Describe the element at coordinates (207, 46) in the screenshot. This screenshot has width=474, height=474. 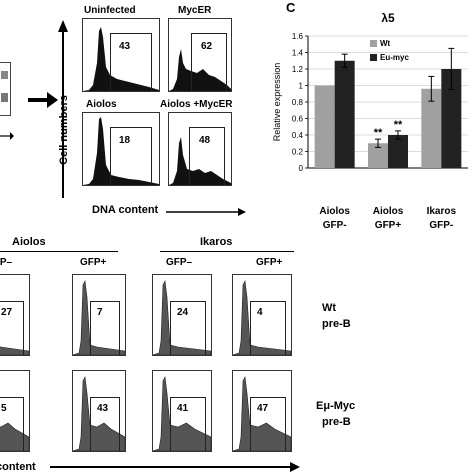
I see `gate-value: 62` at that location.